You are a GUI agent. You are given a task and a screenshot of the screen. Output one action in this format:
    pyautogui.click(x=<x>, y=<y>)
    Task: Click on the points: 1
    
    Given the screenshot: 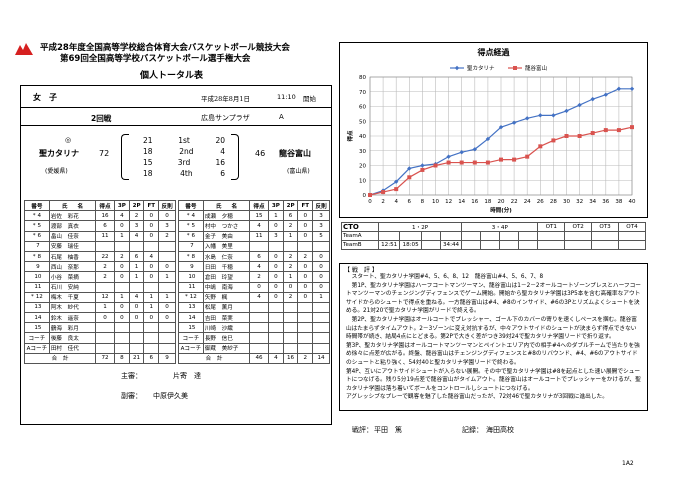 What is the action you would take?
    pyautogui.click(x=105, y=307)
    